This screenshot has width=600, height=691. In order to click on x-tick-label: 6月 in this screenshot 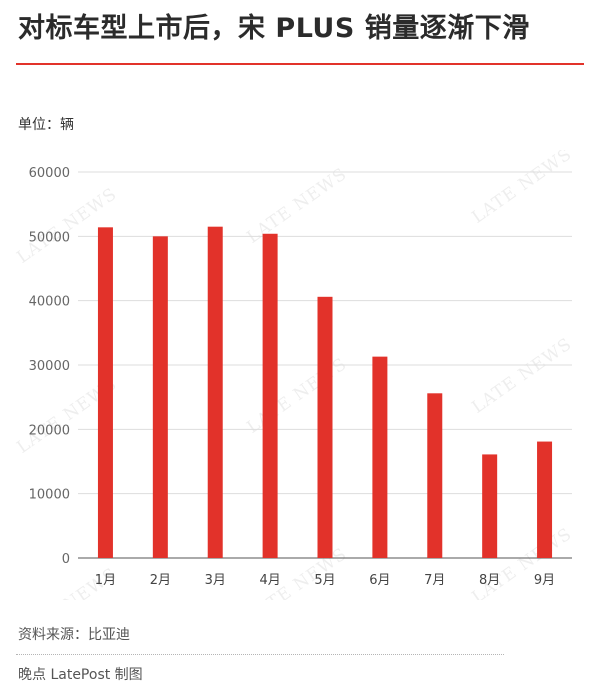, I will do `click(379, 580)`.